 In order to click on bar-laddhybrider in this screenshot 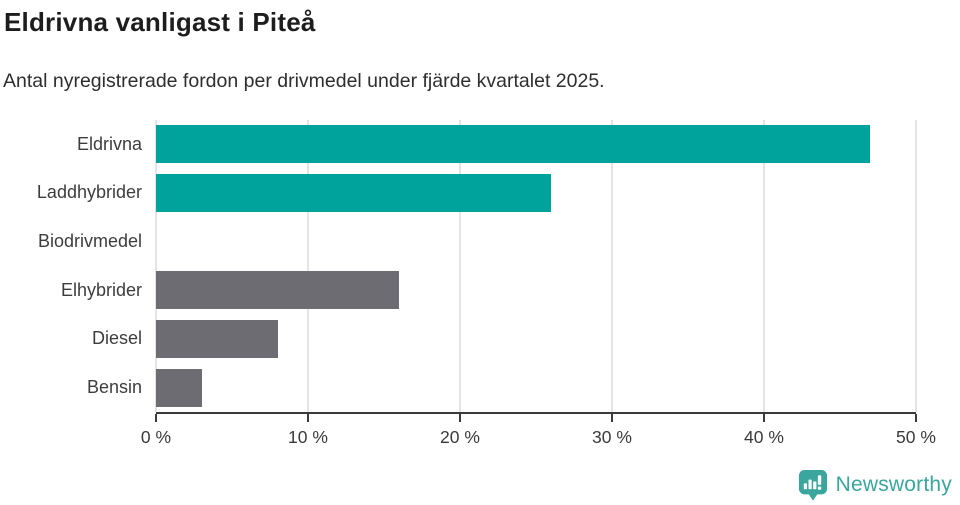, I will do `click(354, 192)`.